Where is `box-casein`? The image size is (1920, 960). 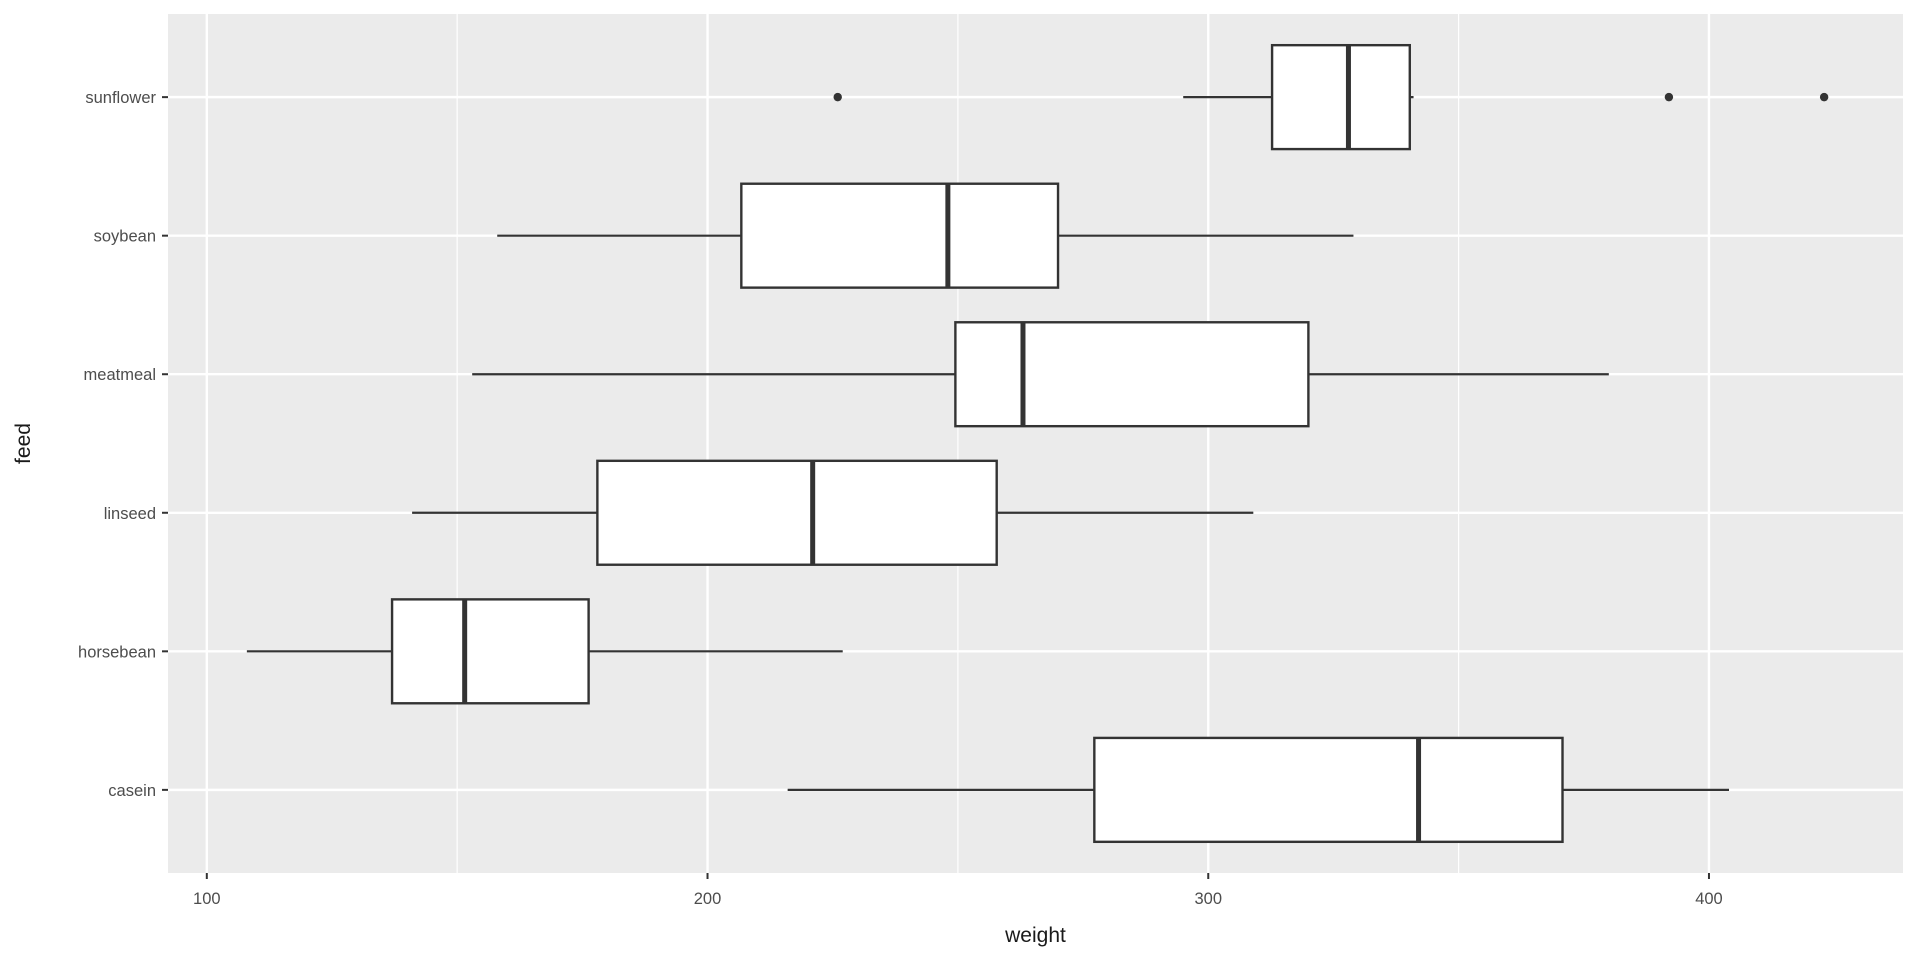
box-casein is located at coordinates (1328, 790).